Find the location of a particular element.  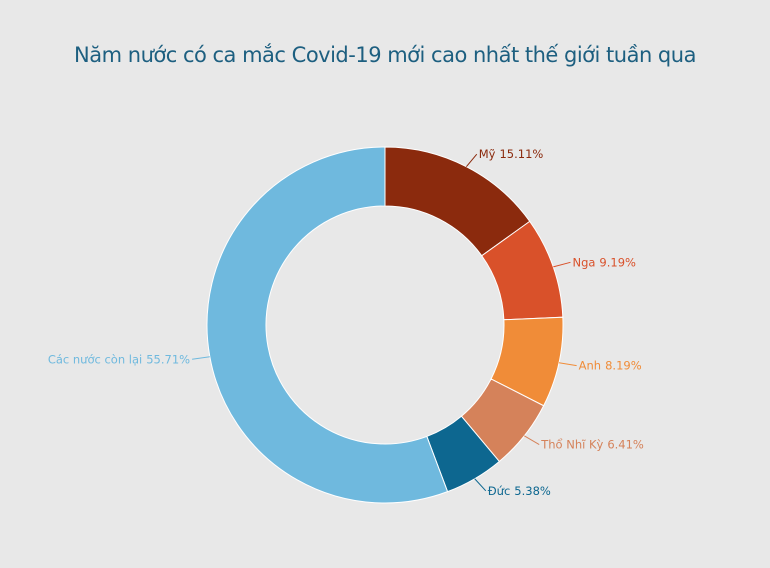

label-value: 6.41% is located at coordinates (625, 444).